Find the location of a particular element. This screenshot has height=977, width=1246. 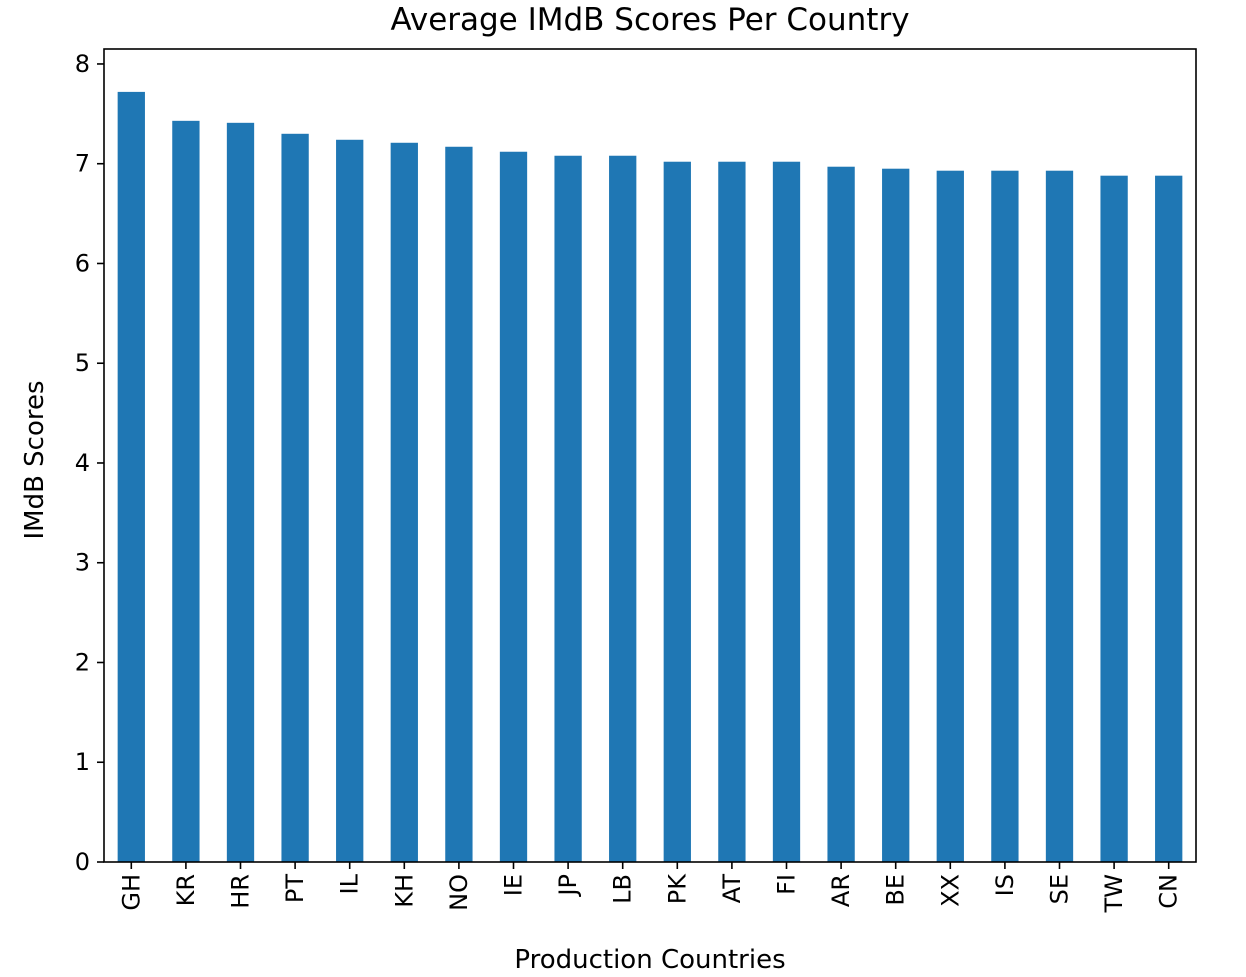

x-tick-label: CN is located at coordinates (1169, 891).